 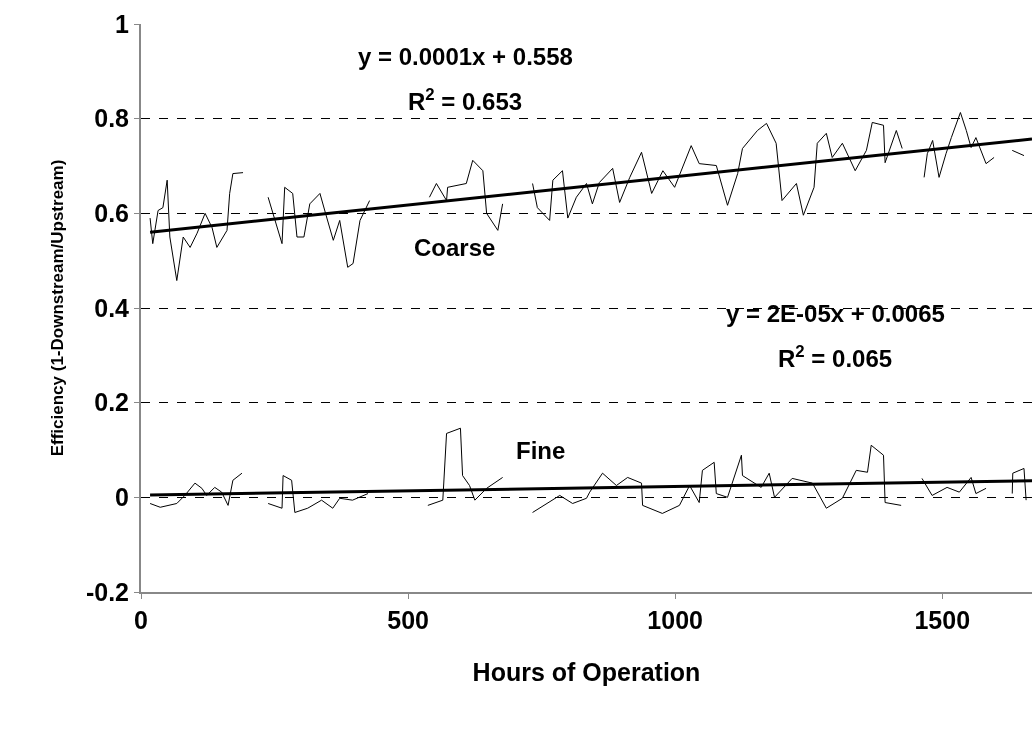 What do you see at coordinates (57, 308) in the screenshot?
I see `y-axis-title: Efficiency (1-Downstream/Upstream)` at bounding box center [57, 308].